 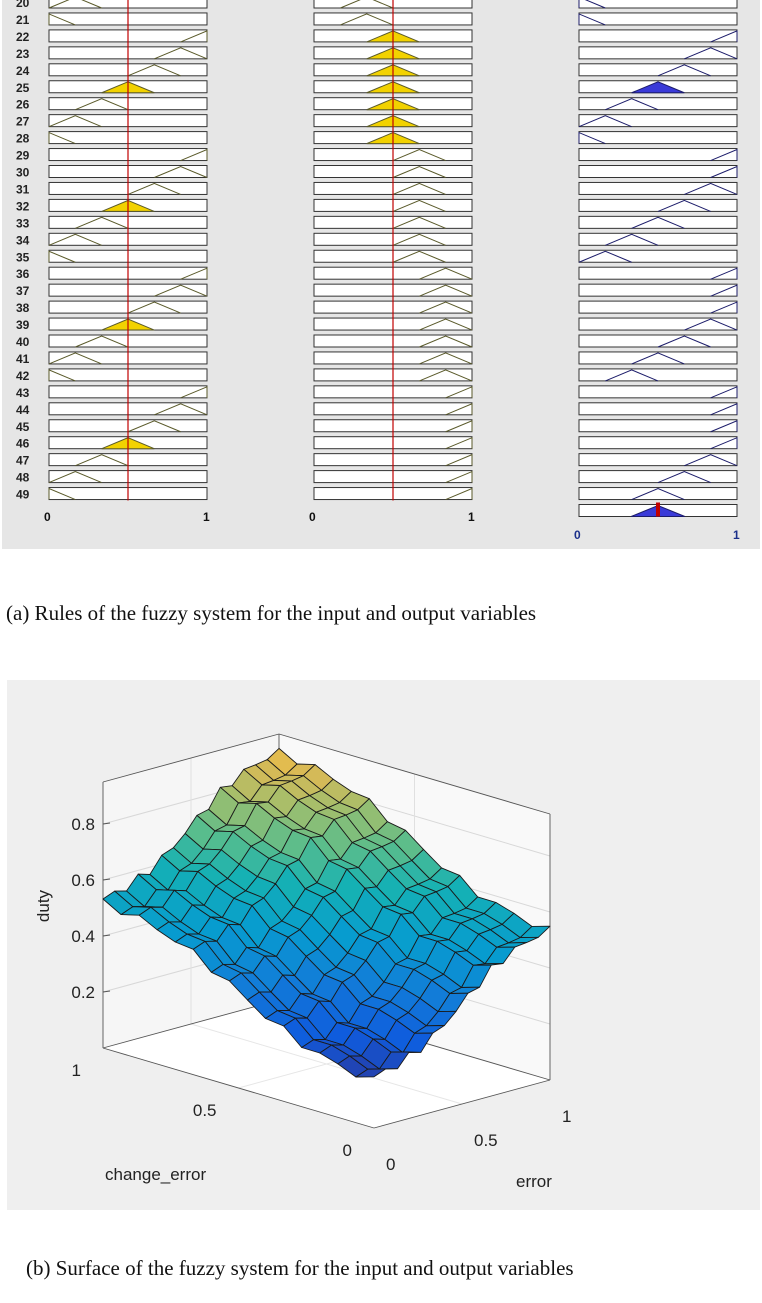 I want to click on z-tick-label: 0.6, so click(x=83, y=880).